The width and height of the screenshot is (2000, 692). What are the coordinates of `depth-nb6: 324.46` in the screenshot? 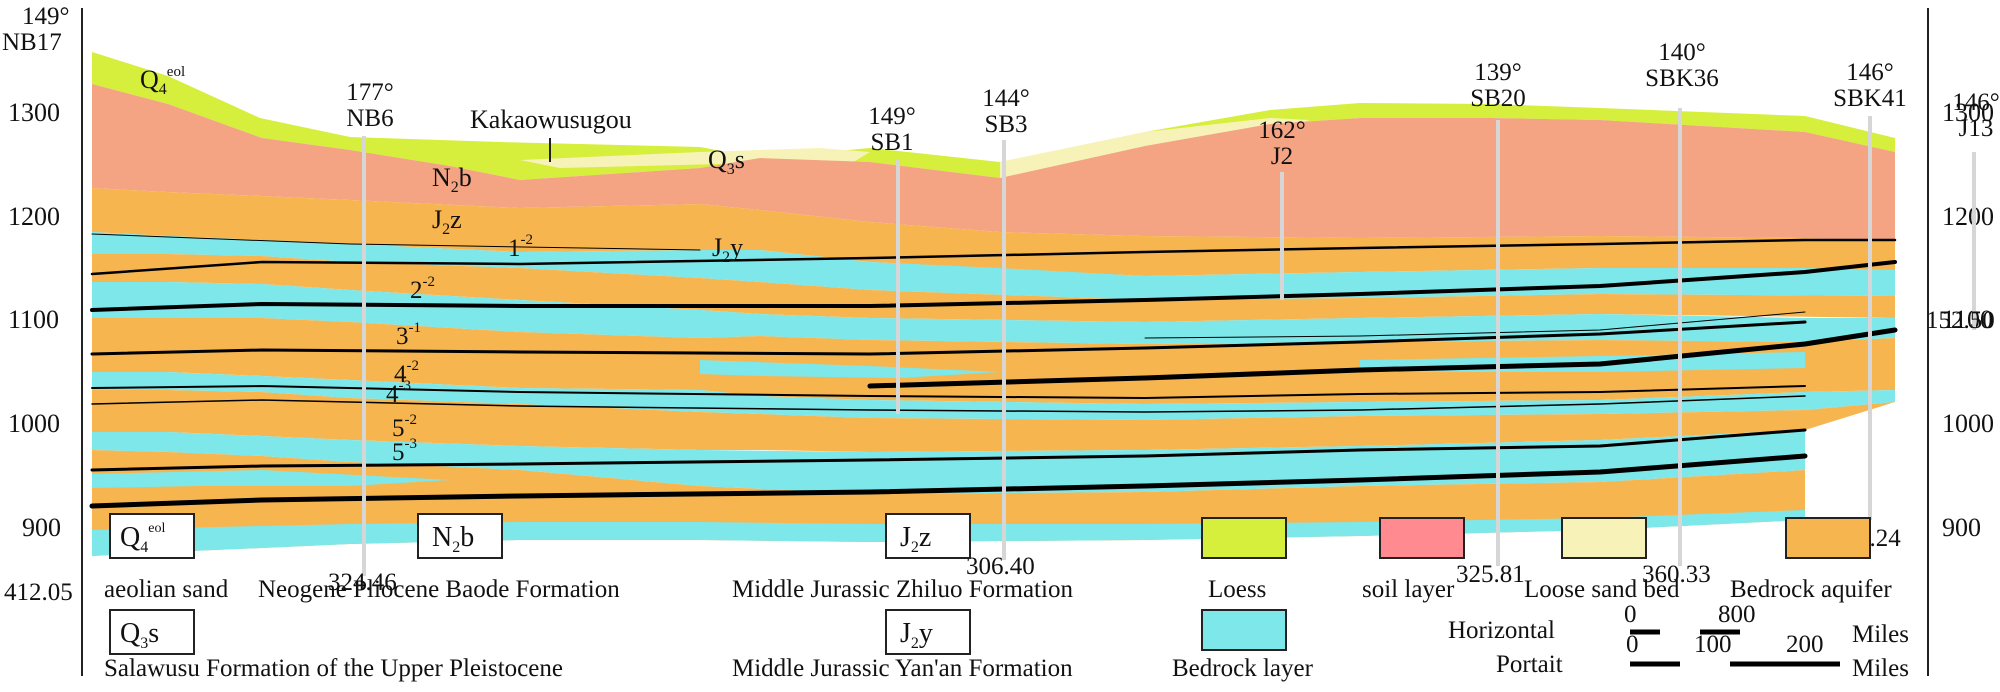 It's located at (362, 582).